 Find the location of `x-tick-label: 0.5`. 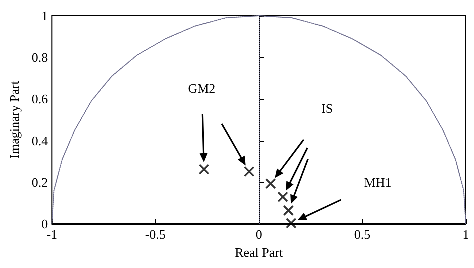

x-tick-label: 0.5 is located at coordinates (362, 234).